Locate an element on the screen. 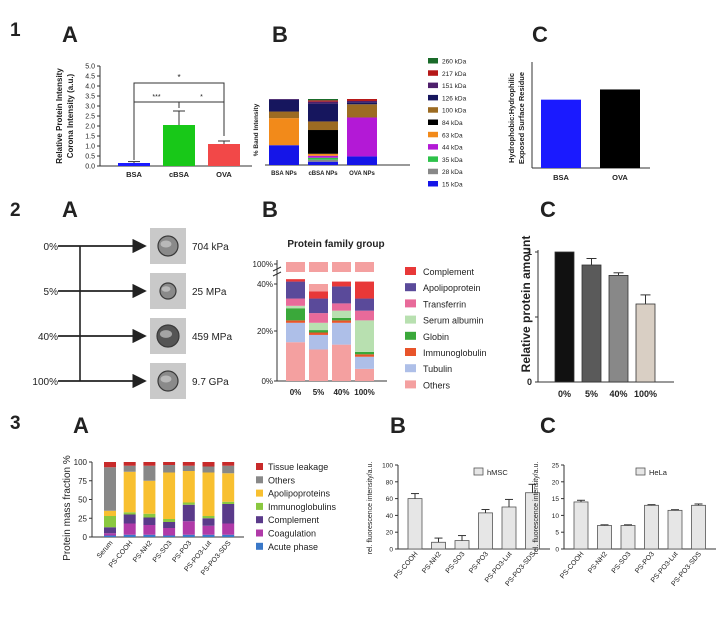  sig-1a-left: *** is located at coordinates (156, 97).